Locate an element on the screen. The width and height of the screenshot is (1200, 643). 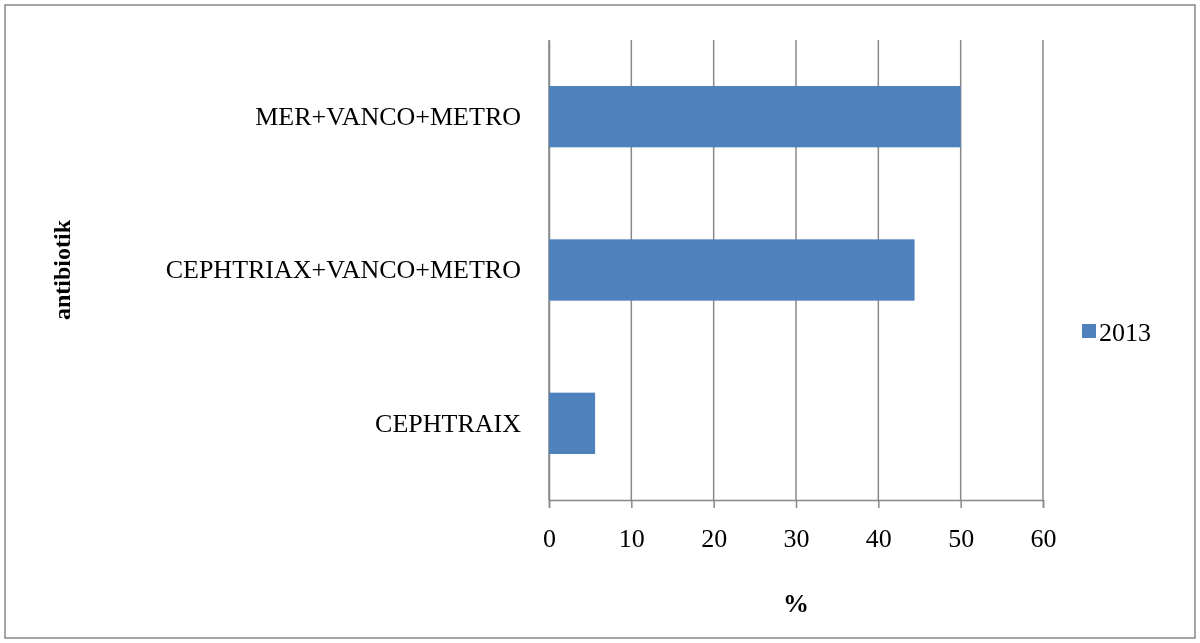
y-tick-label: MER+VANCO+METRO is located at coordinates (388, 116).